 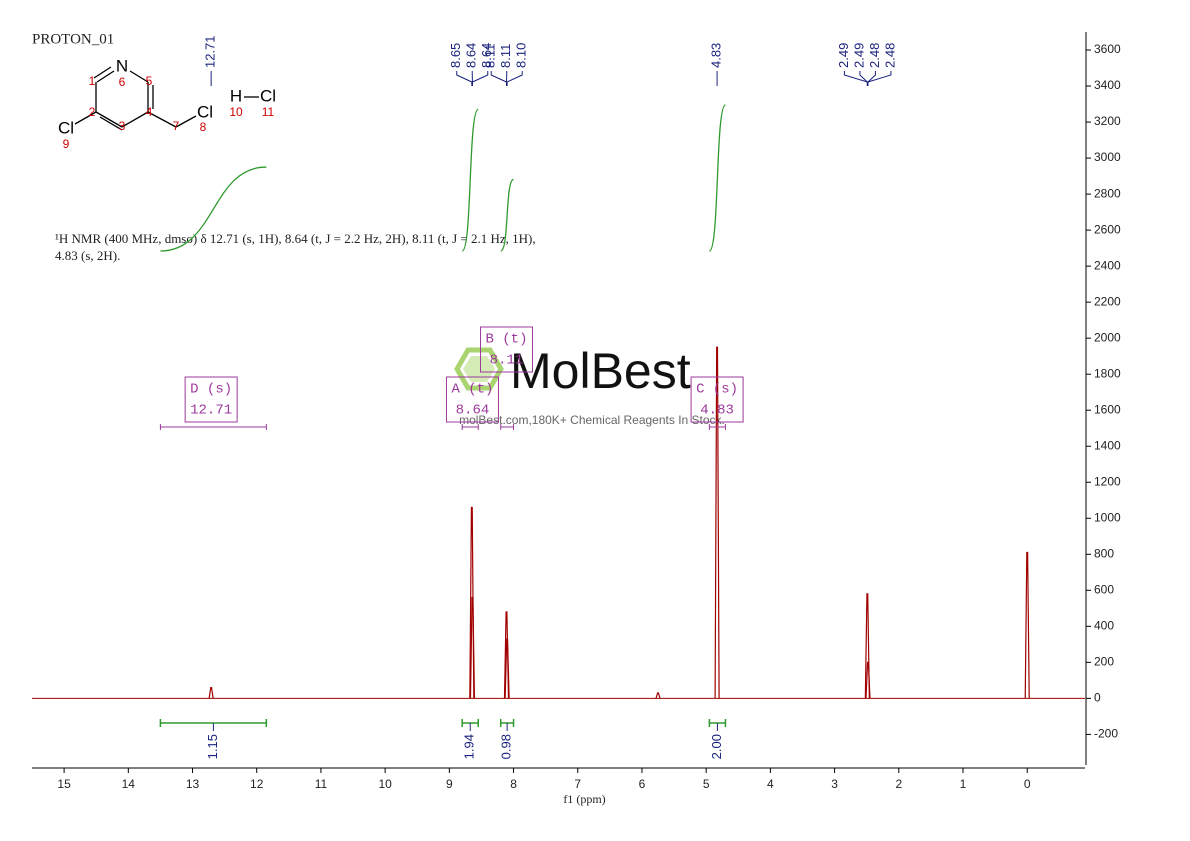 I want to click on y-tick-label: 3200, so click(x=1107, y=121).